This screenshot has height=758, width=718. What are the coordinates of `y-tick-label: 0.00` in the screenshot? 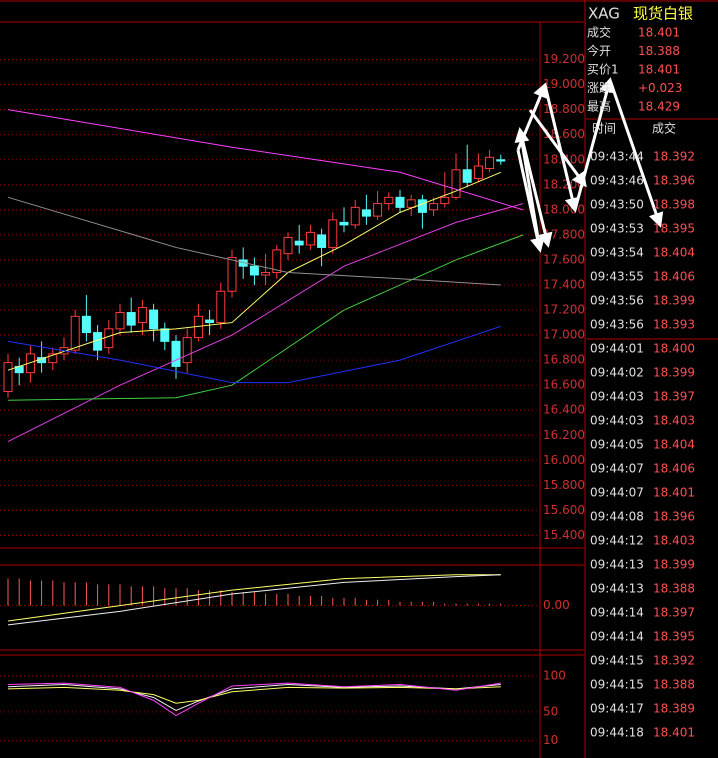 It's located at (556, 605).